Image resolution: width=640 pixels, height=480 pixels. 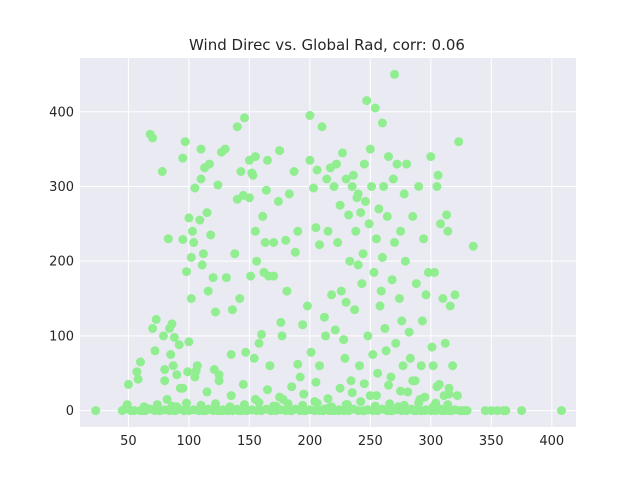 I want to click on x-tick-label: 400, so click(x=551, y=441).